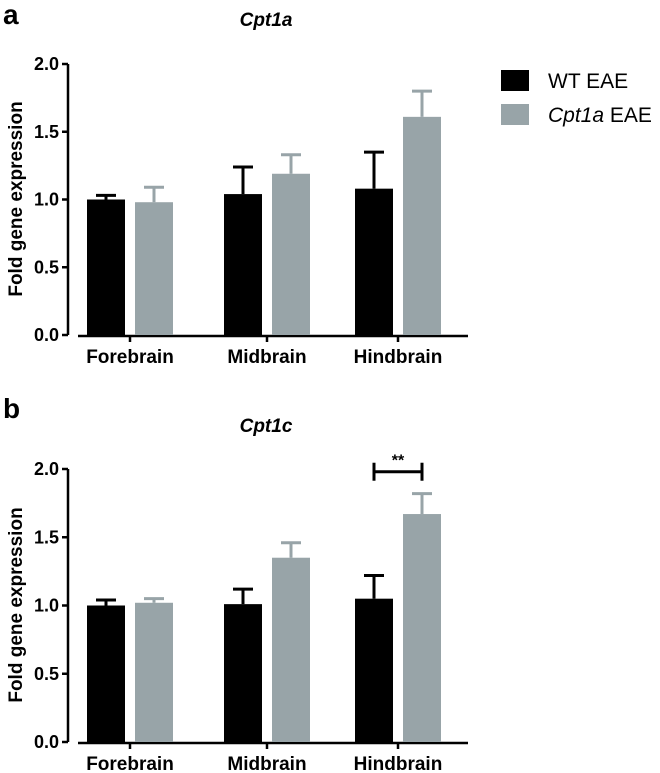 The width and height of the screenshot is (660, 773). I want to click on bar-a-forebrain-wt-eae, so click(106, 267).